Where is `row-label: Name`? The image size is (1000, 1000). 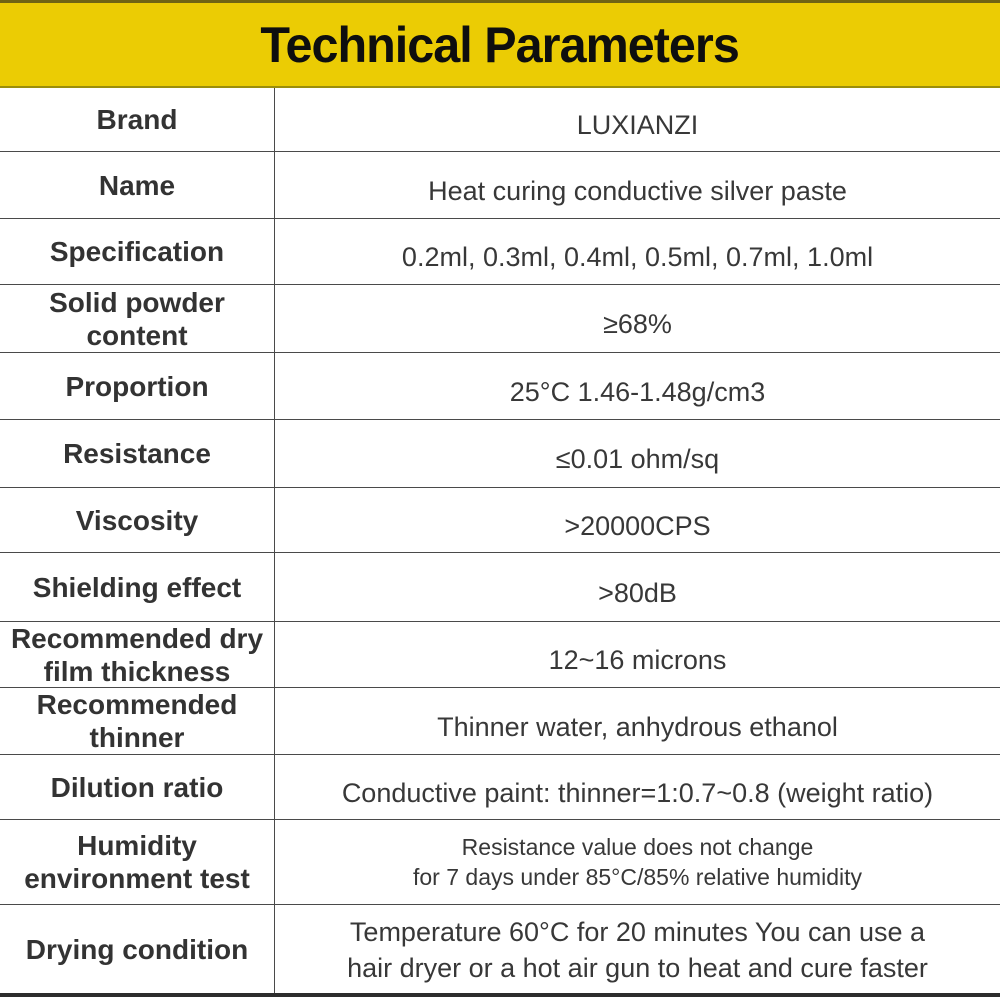 row-label: Name is located at coordinates (137, 185).